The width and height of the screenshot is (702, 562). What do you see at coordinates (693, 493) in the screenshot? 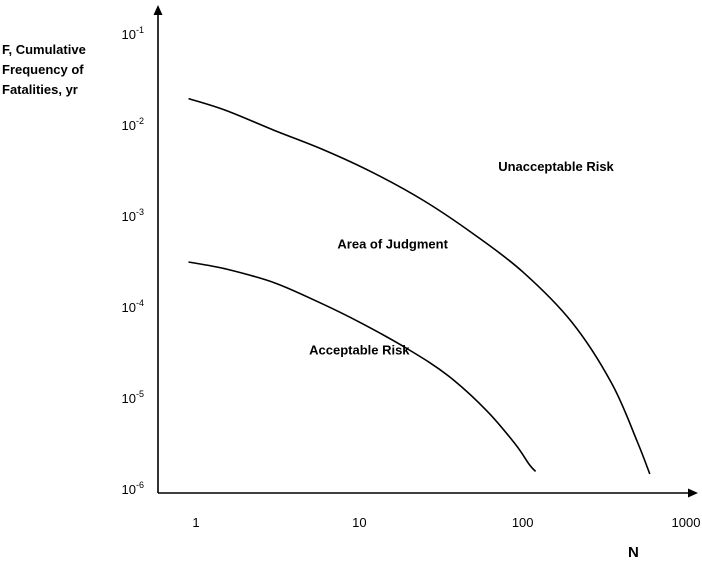
I see `x-axis-arrow-icon` at bounding box center [693, 493].